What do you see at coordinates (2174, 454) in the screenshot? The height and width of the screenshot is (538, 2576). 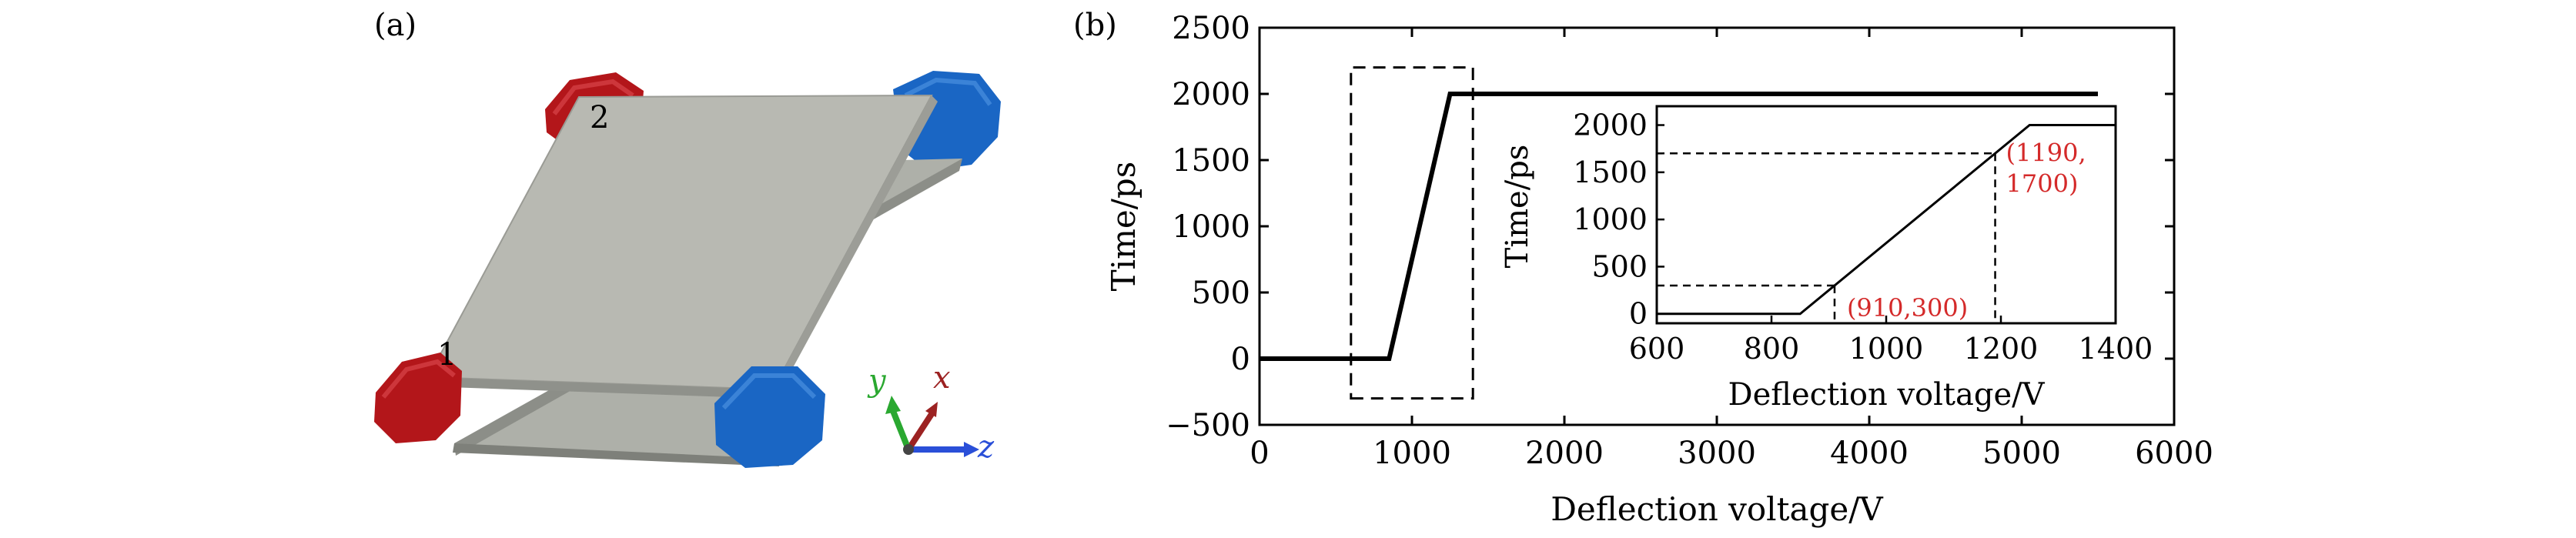 I see `main-x-tick-label: 6000` at bounding box center [2174, 454].